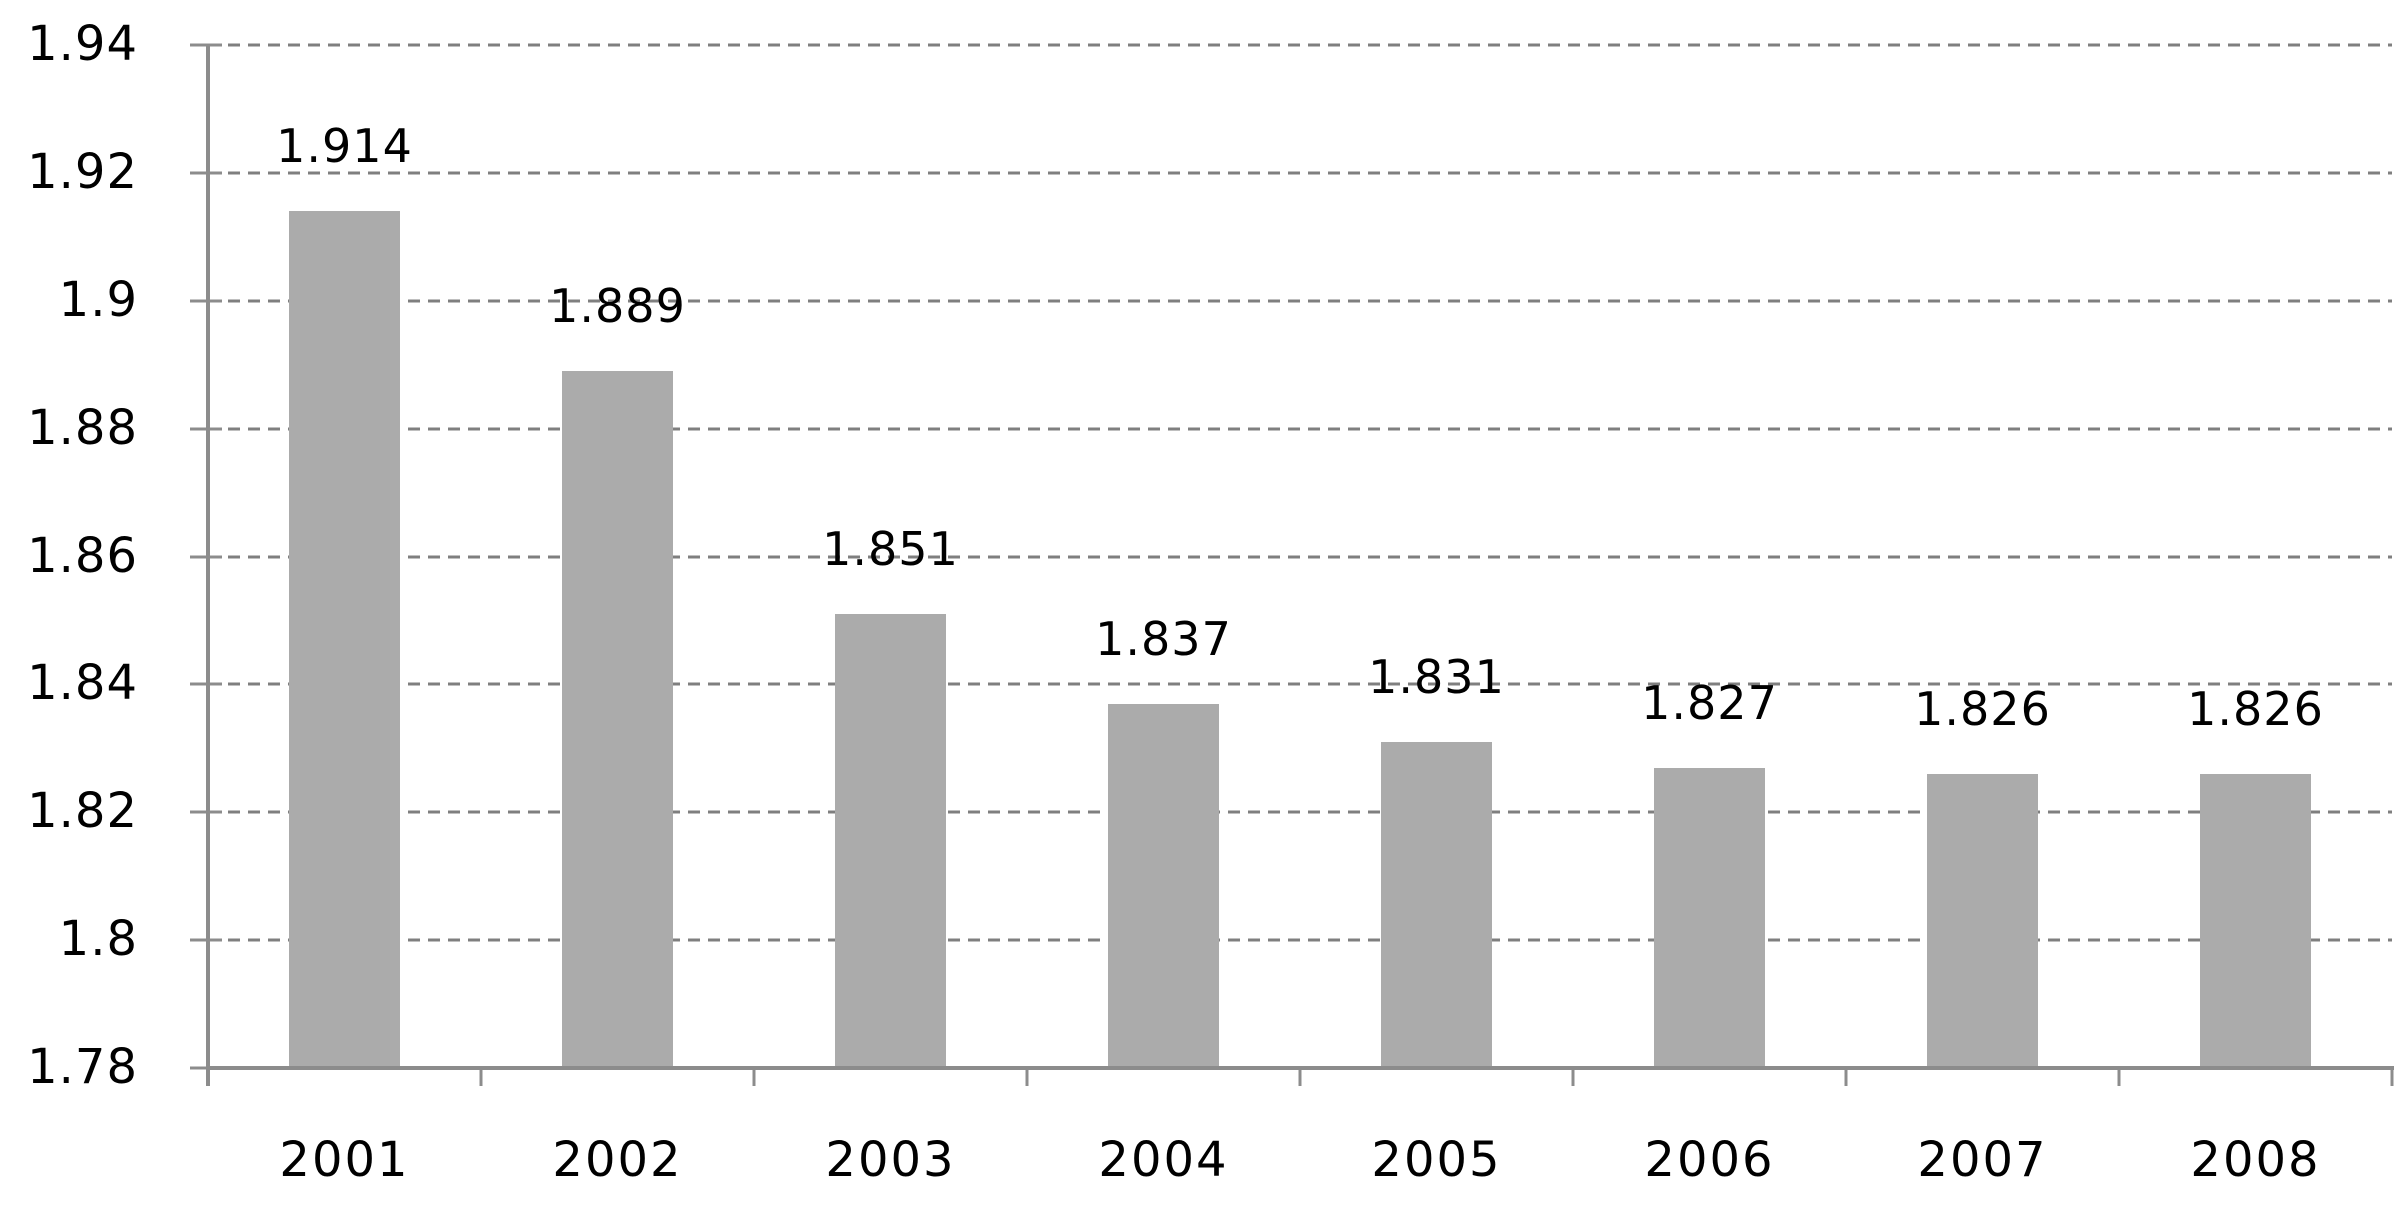  Describe the element at coordinates (82, 683) in the screenshot. I see `y-tick-label: 1.84` at that location.